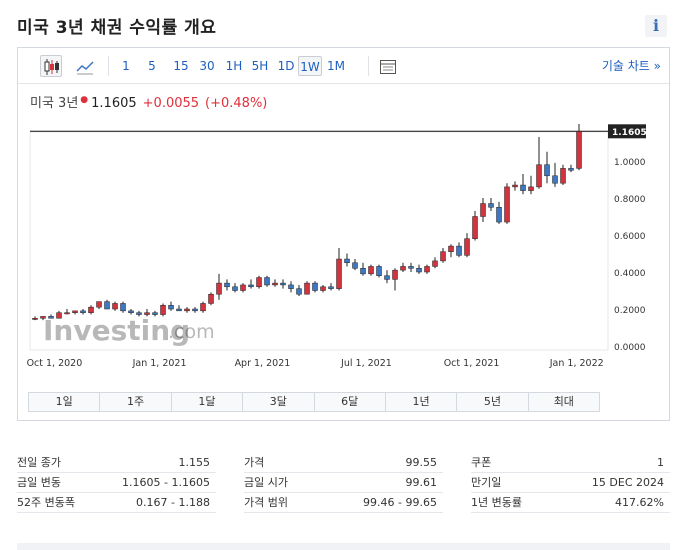 The height and width of the screenshot is (550, 681). I want to click on stat-label: 금일 시가, so click(266, 482).